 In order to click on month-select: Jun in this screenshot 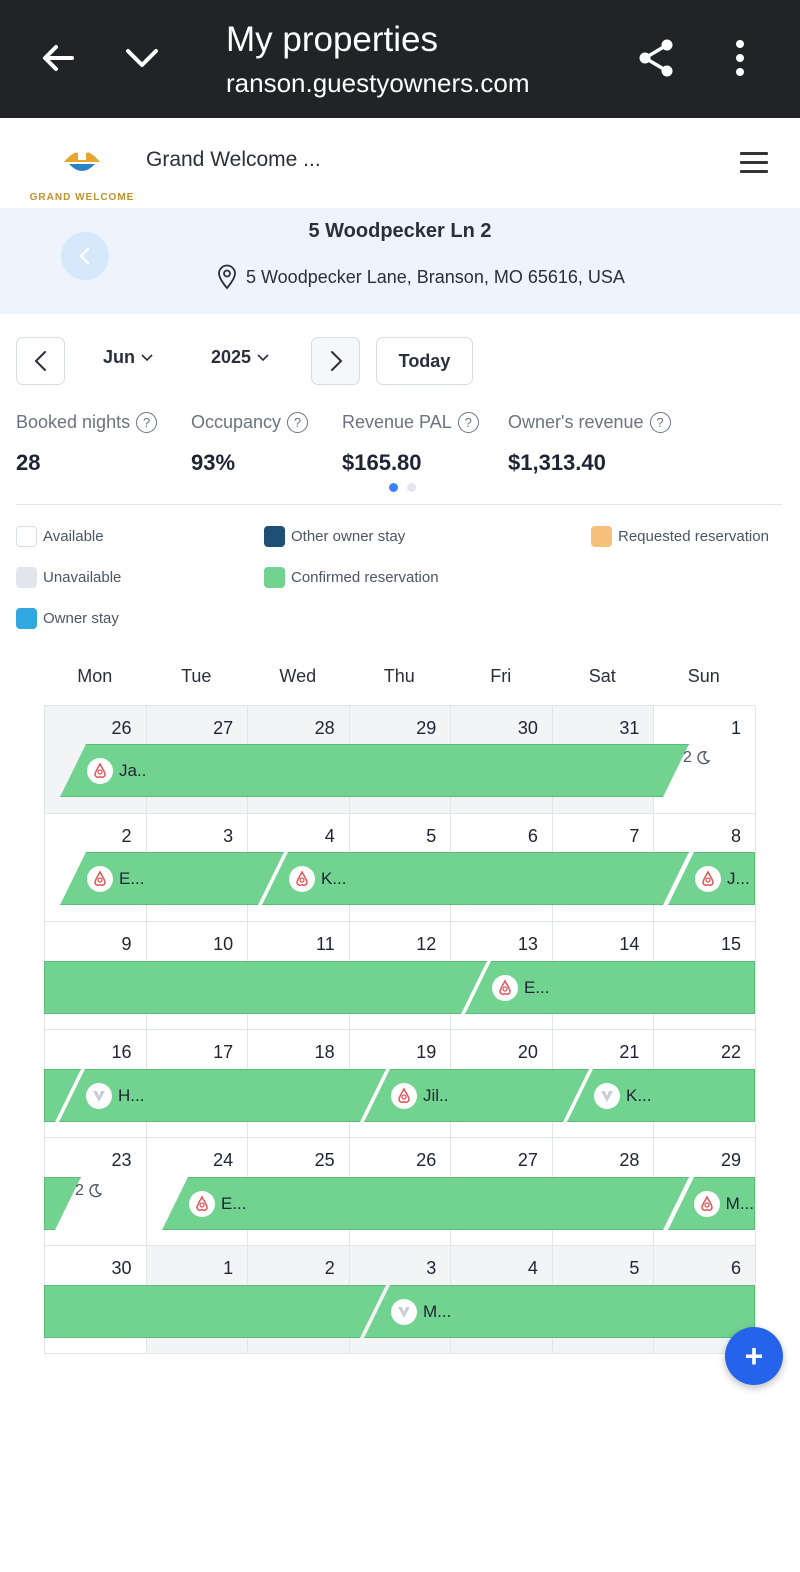, I will do `click(128, 357)`.